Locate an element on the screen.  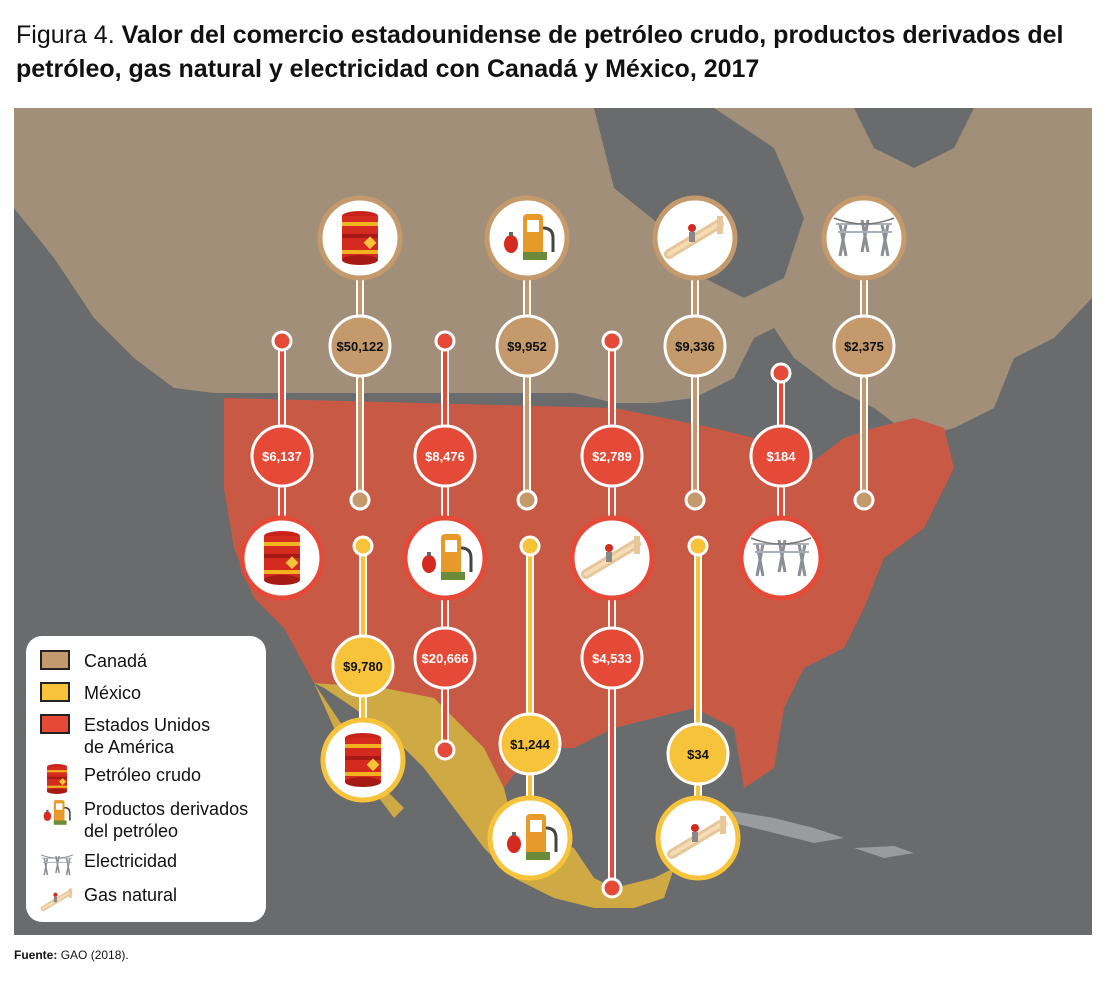
legend-label-canada: Canadá is located at coordinates (116, 661).